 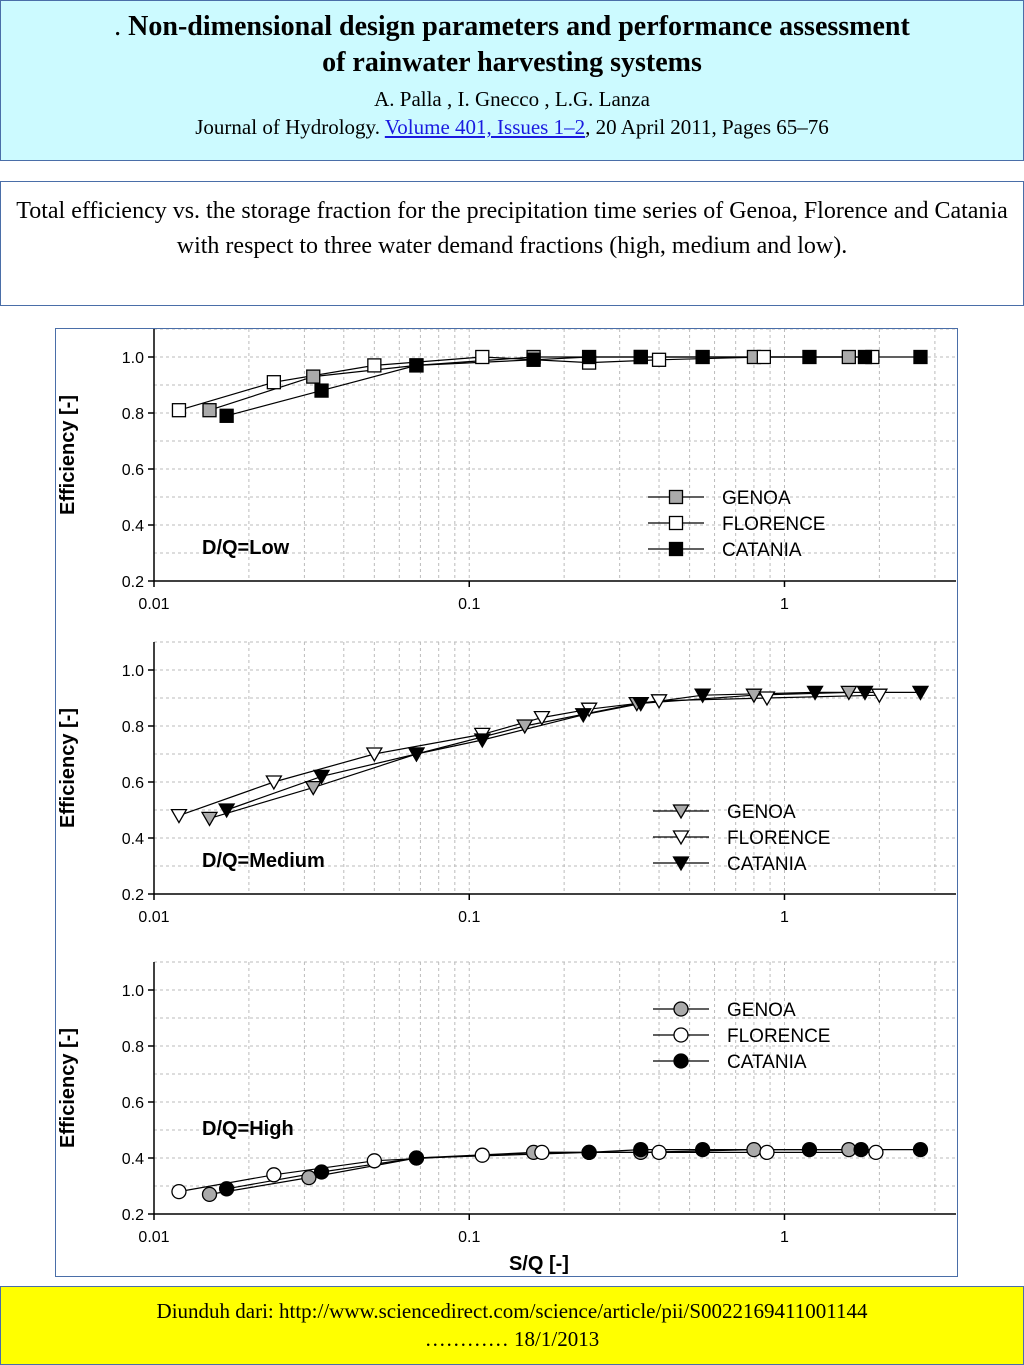 What do you see at coordinates (761, 1010) in the screenshot?
I see `legend-label-genoa: GENOA` at bounding box center [761, 1010].